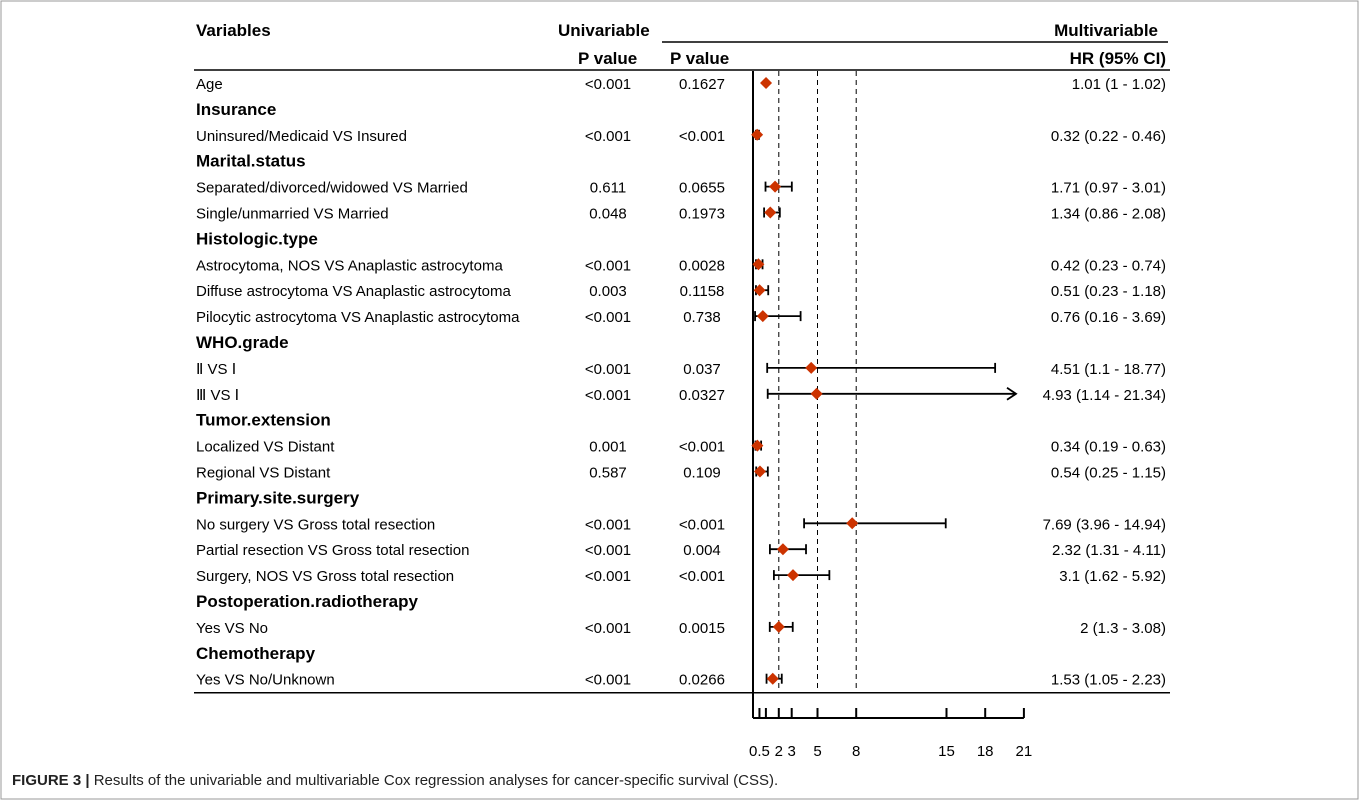 The height and width of the screenshot is (802, 1360). What do you see at coordinates (608, 447) in the screenshot?
I see `uni-p-value: 0.001` at bounding box center [608, 447].